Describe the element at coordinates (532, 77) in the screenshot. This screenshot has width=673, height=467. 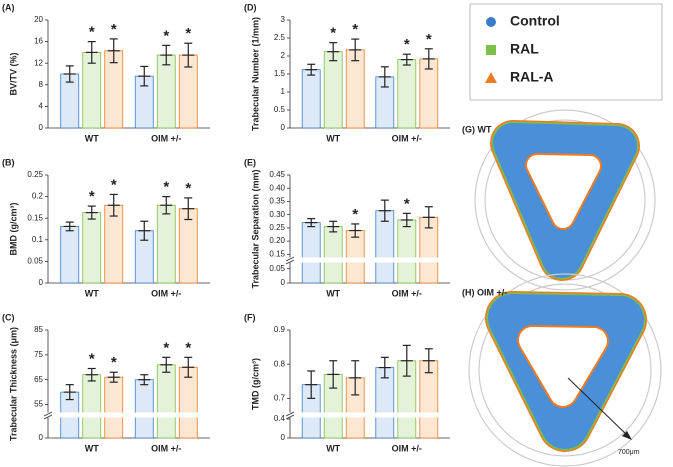
I see `legend-label: RAL-A` at that location.